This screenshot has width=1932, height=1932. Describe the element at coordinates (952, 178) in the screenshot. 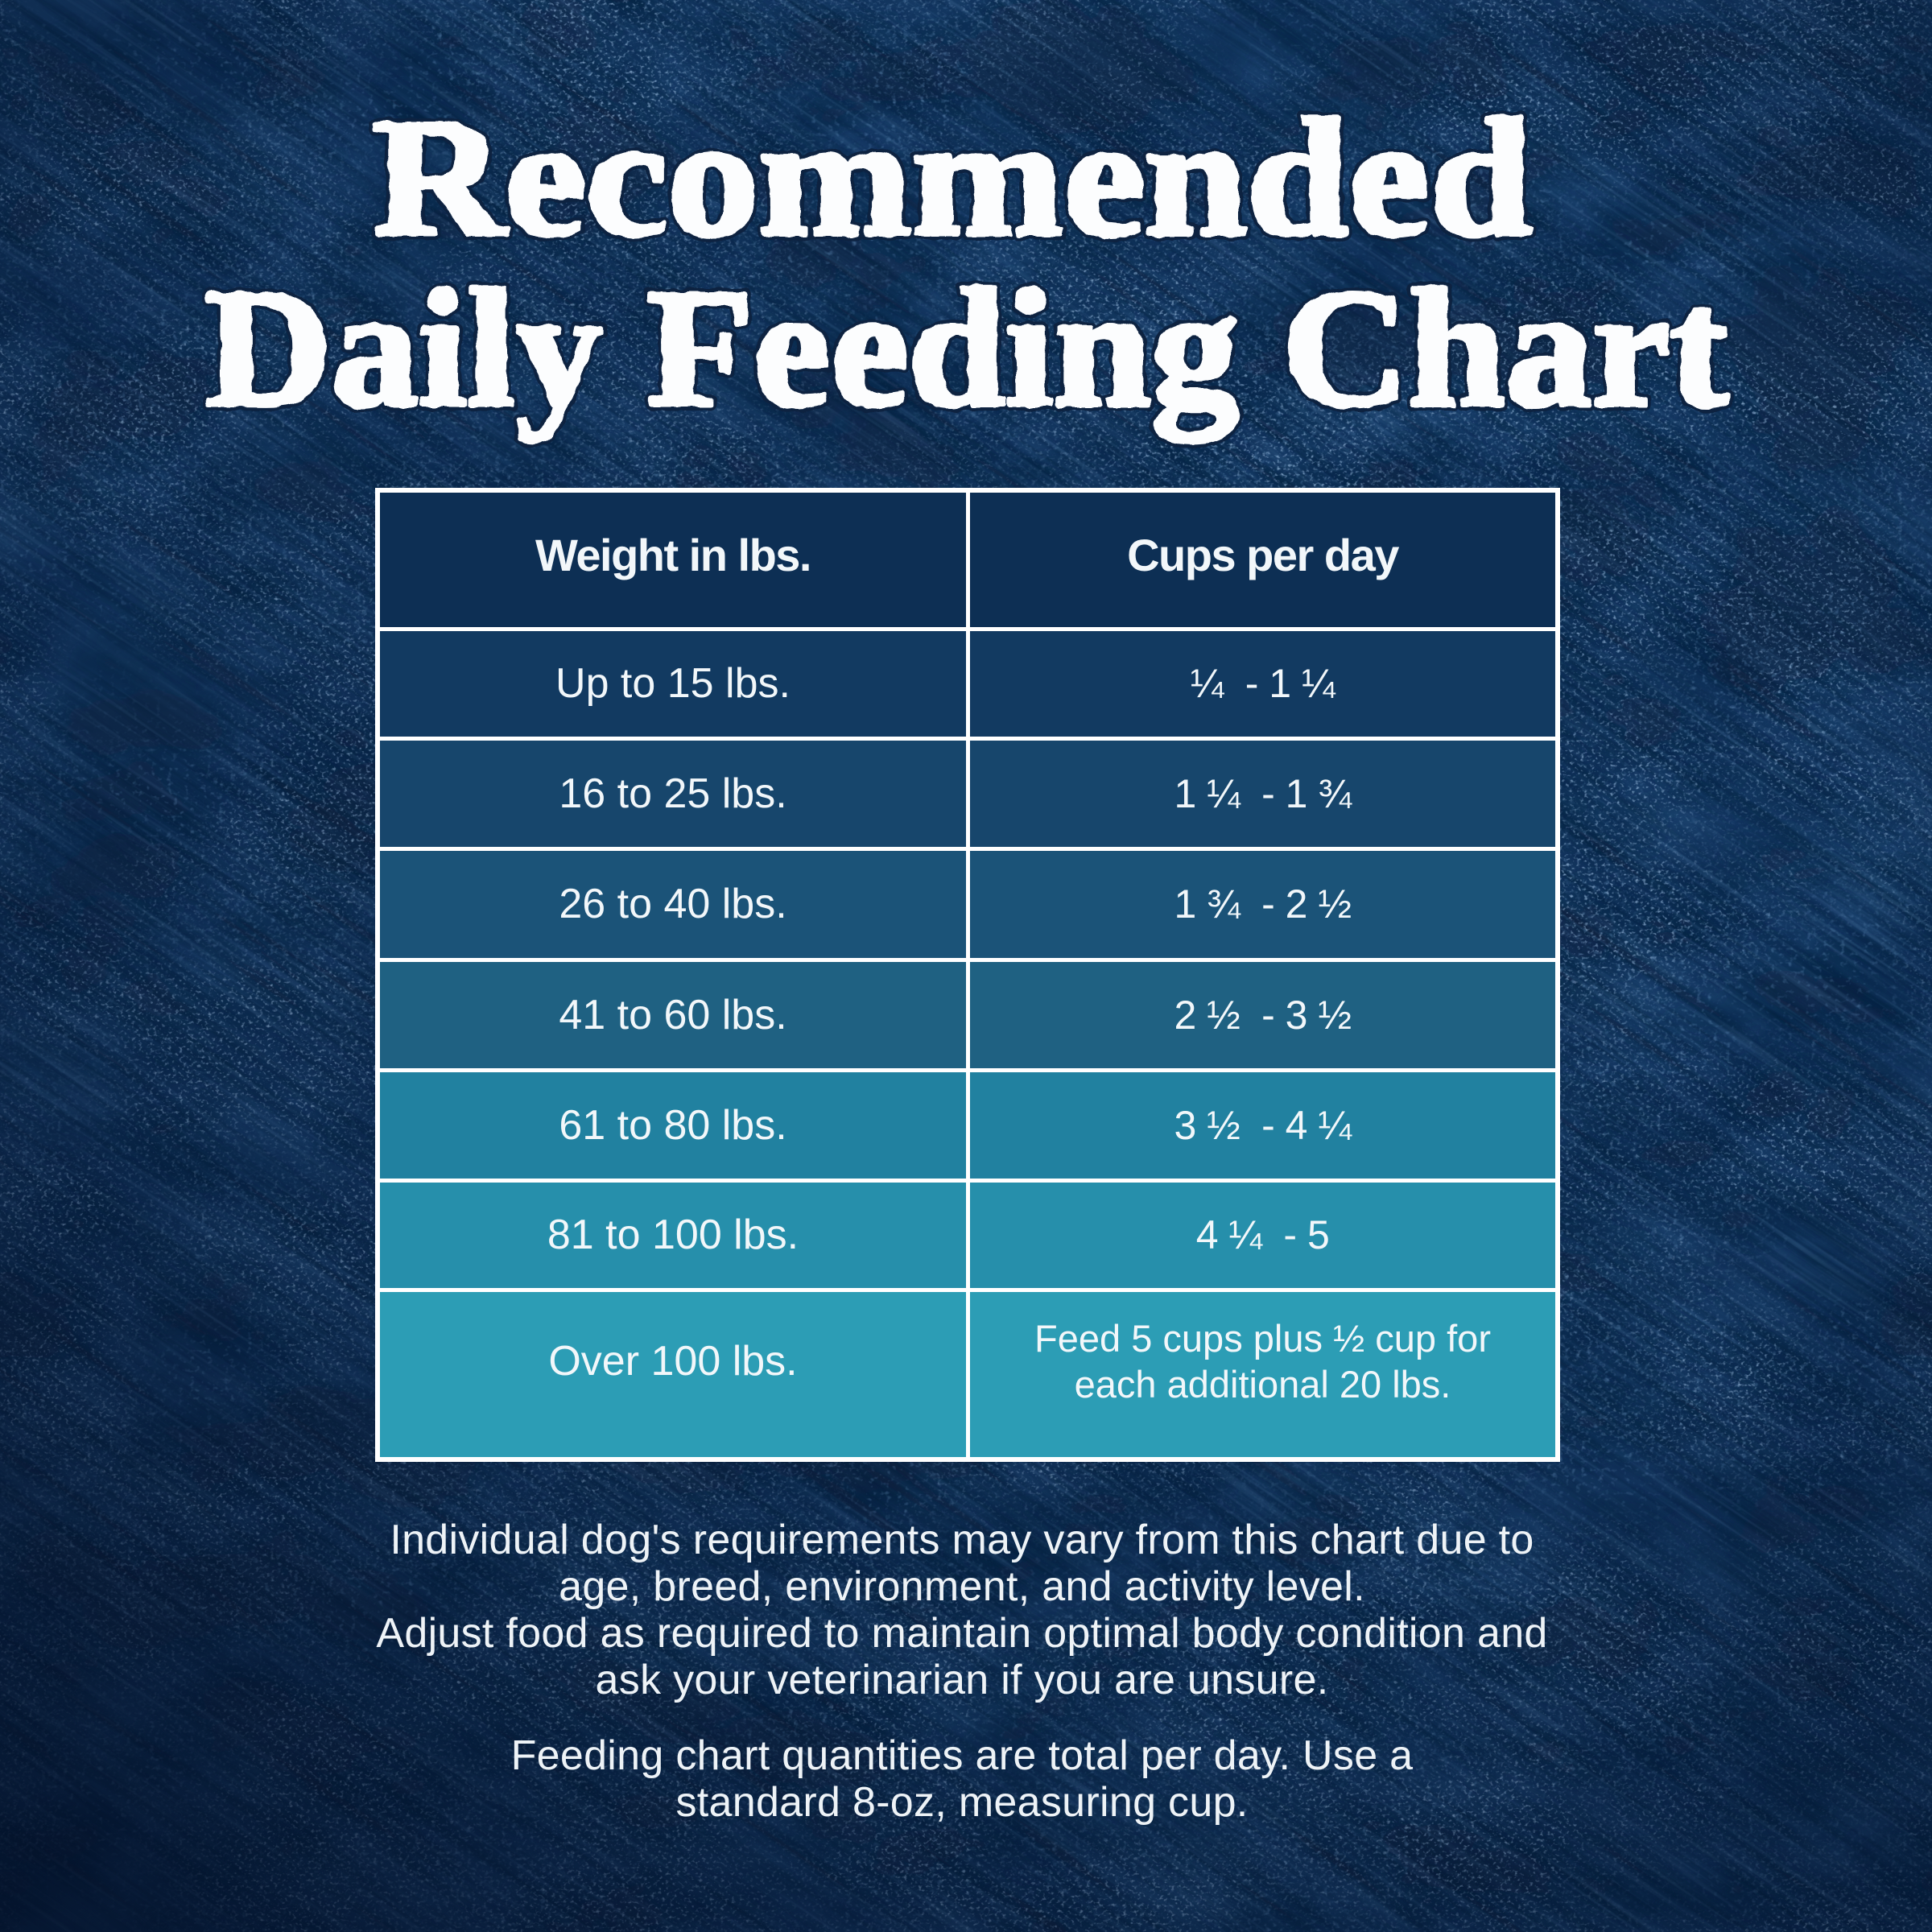

I see `svg-text: Recommended` at that location.